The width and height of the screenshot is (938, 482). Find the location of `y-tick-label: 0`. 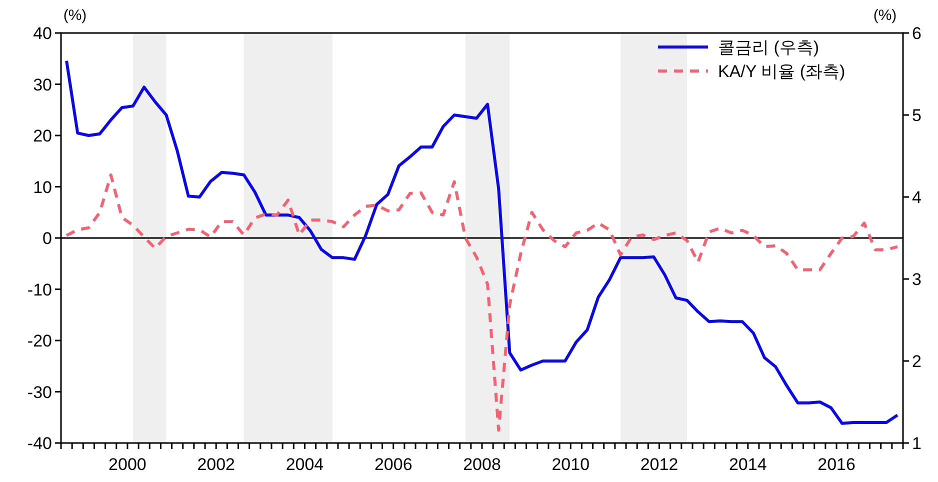

y-tick-label: 0 is located at coordinates (47, 238).